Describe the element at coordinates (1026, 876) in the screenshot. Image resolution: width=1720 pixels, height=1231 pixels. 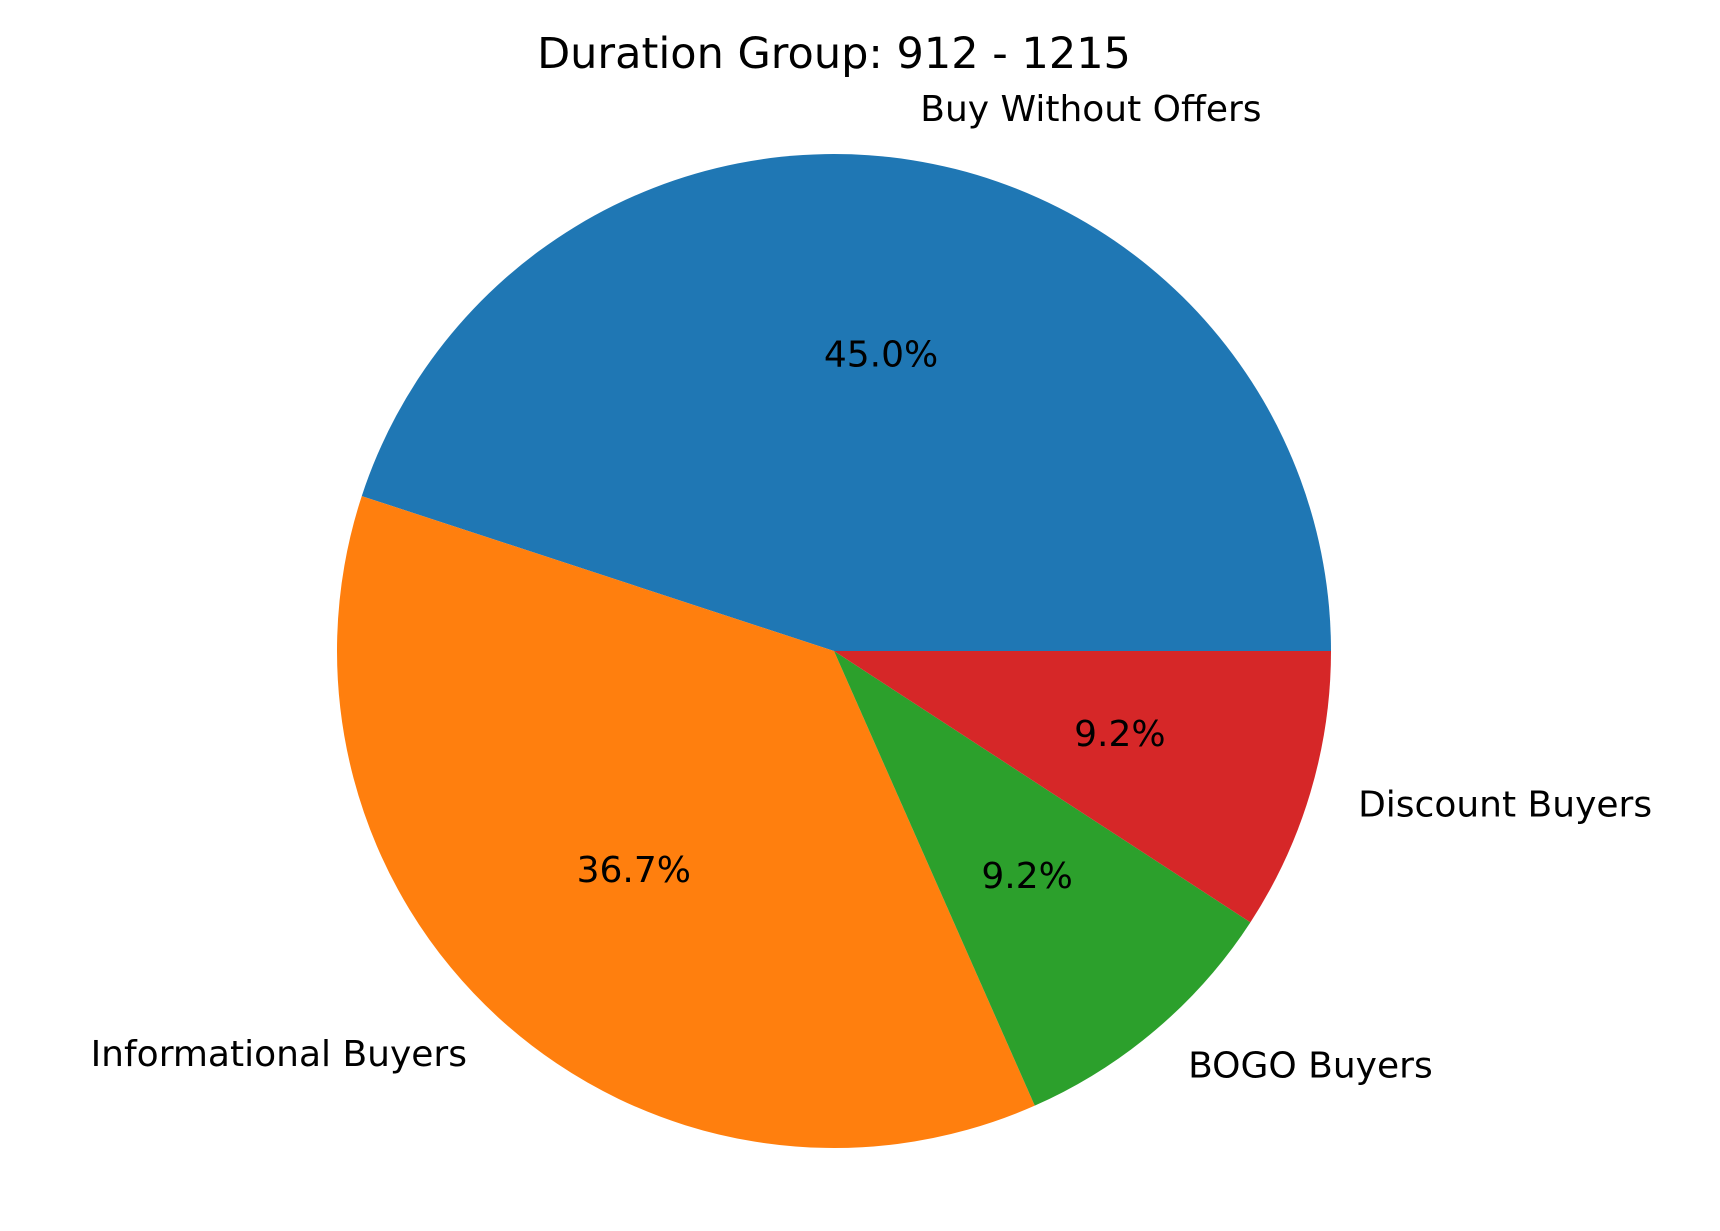
I see `slice-percent-bogo-buyers: 9.2%` at that location.